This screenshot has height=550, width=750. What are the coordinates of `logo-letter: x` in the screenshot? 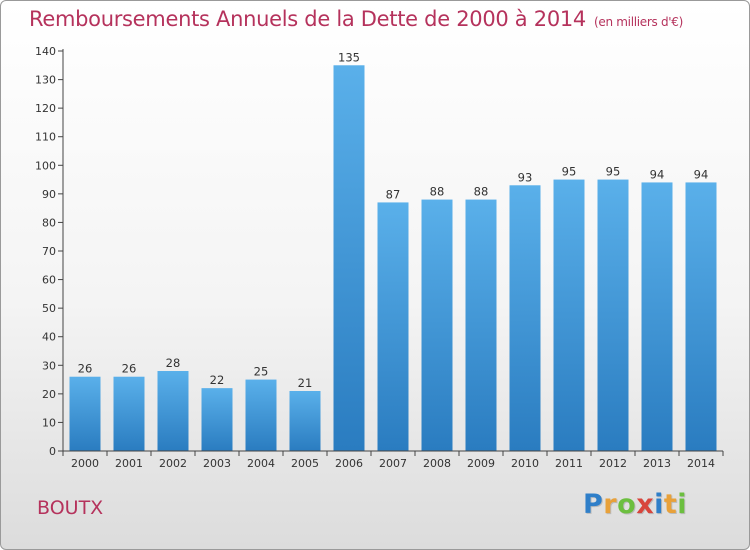 It's located at (645, 504).